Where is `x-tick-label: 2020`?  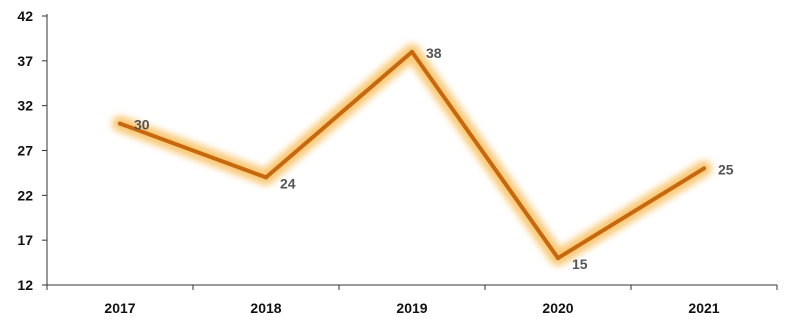 x-tick-label: 2020 is located at coordinates (557, 308).